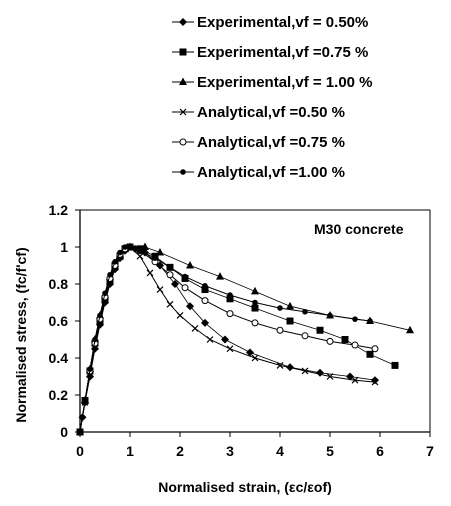 The image size is (451, 506). Describe the element at coordinates (280, 451) in the screenshot. I see `x-tick-label: 4` at that location.